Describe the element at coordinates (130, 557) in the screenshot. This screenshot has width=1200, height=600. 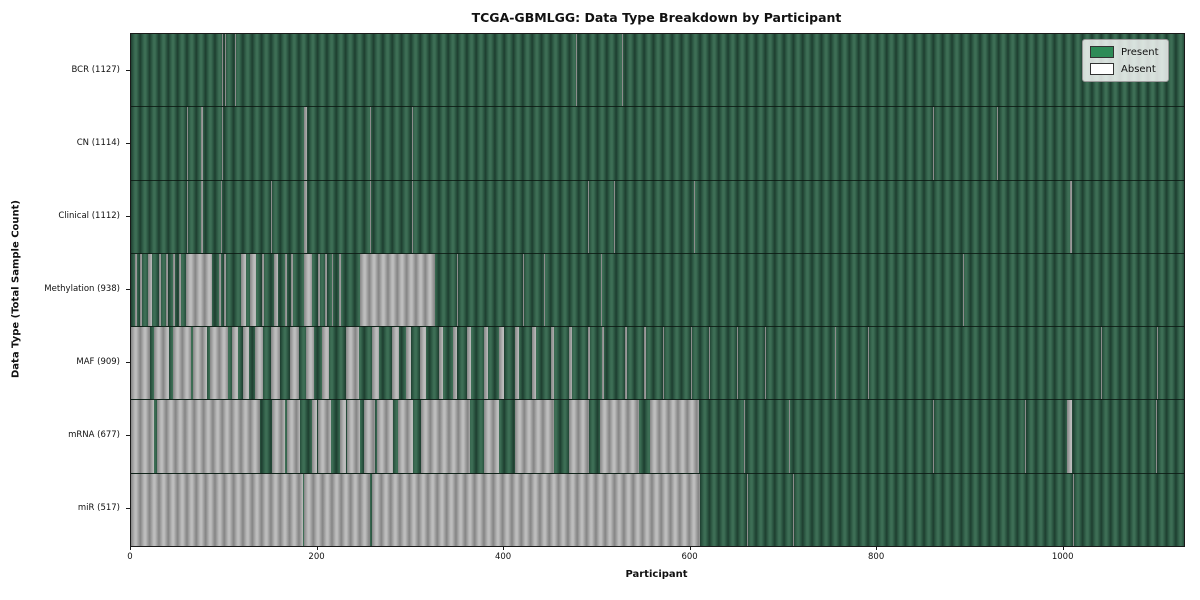
I see `x-tick-label: 0` at that location.